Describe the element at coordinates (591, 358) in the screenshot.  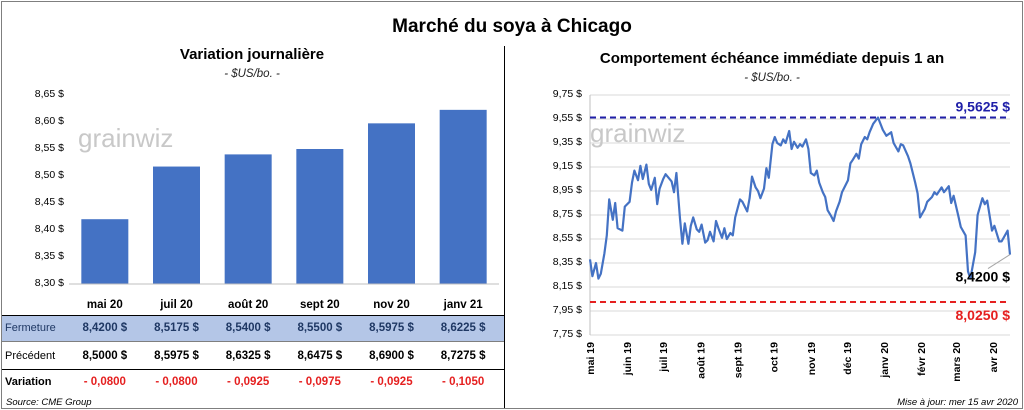
I see `right-x-tick-label: mai 19` at that location.